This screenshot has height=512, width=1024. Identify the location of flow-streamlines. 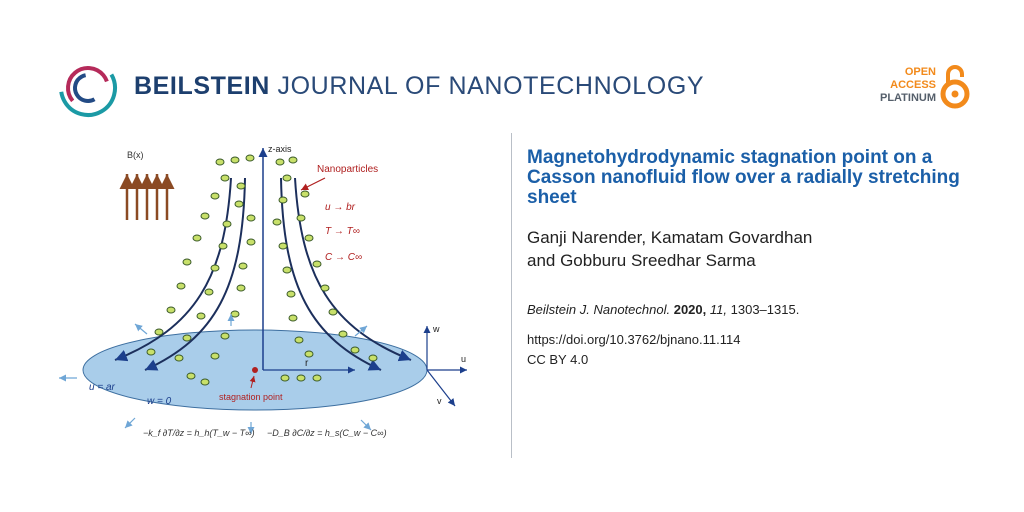
(263, 274).